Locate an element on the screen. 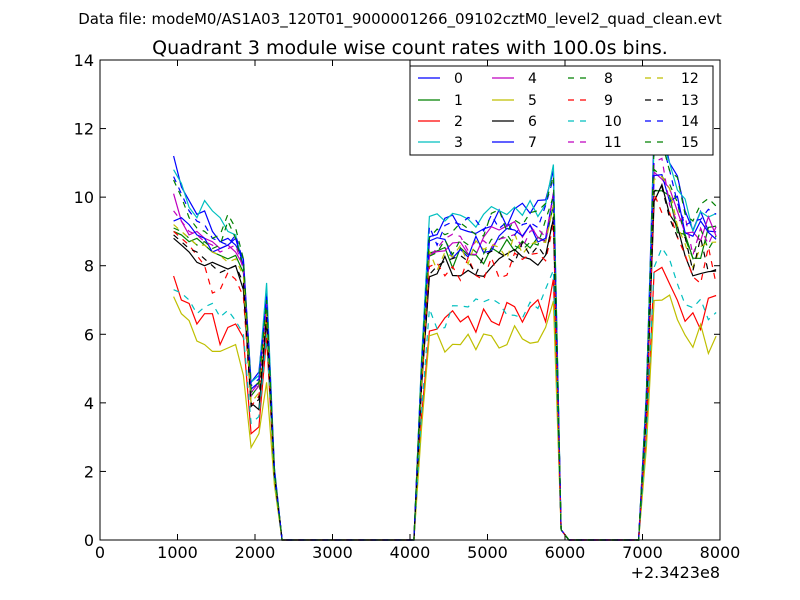 Image resolution: width=800 pixels, height=600 pixels. y-tick-label: 0 is located at coordinates (89, 540).